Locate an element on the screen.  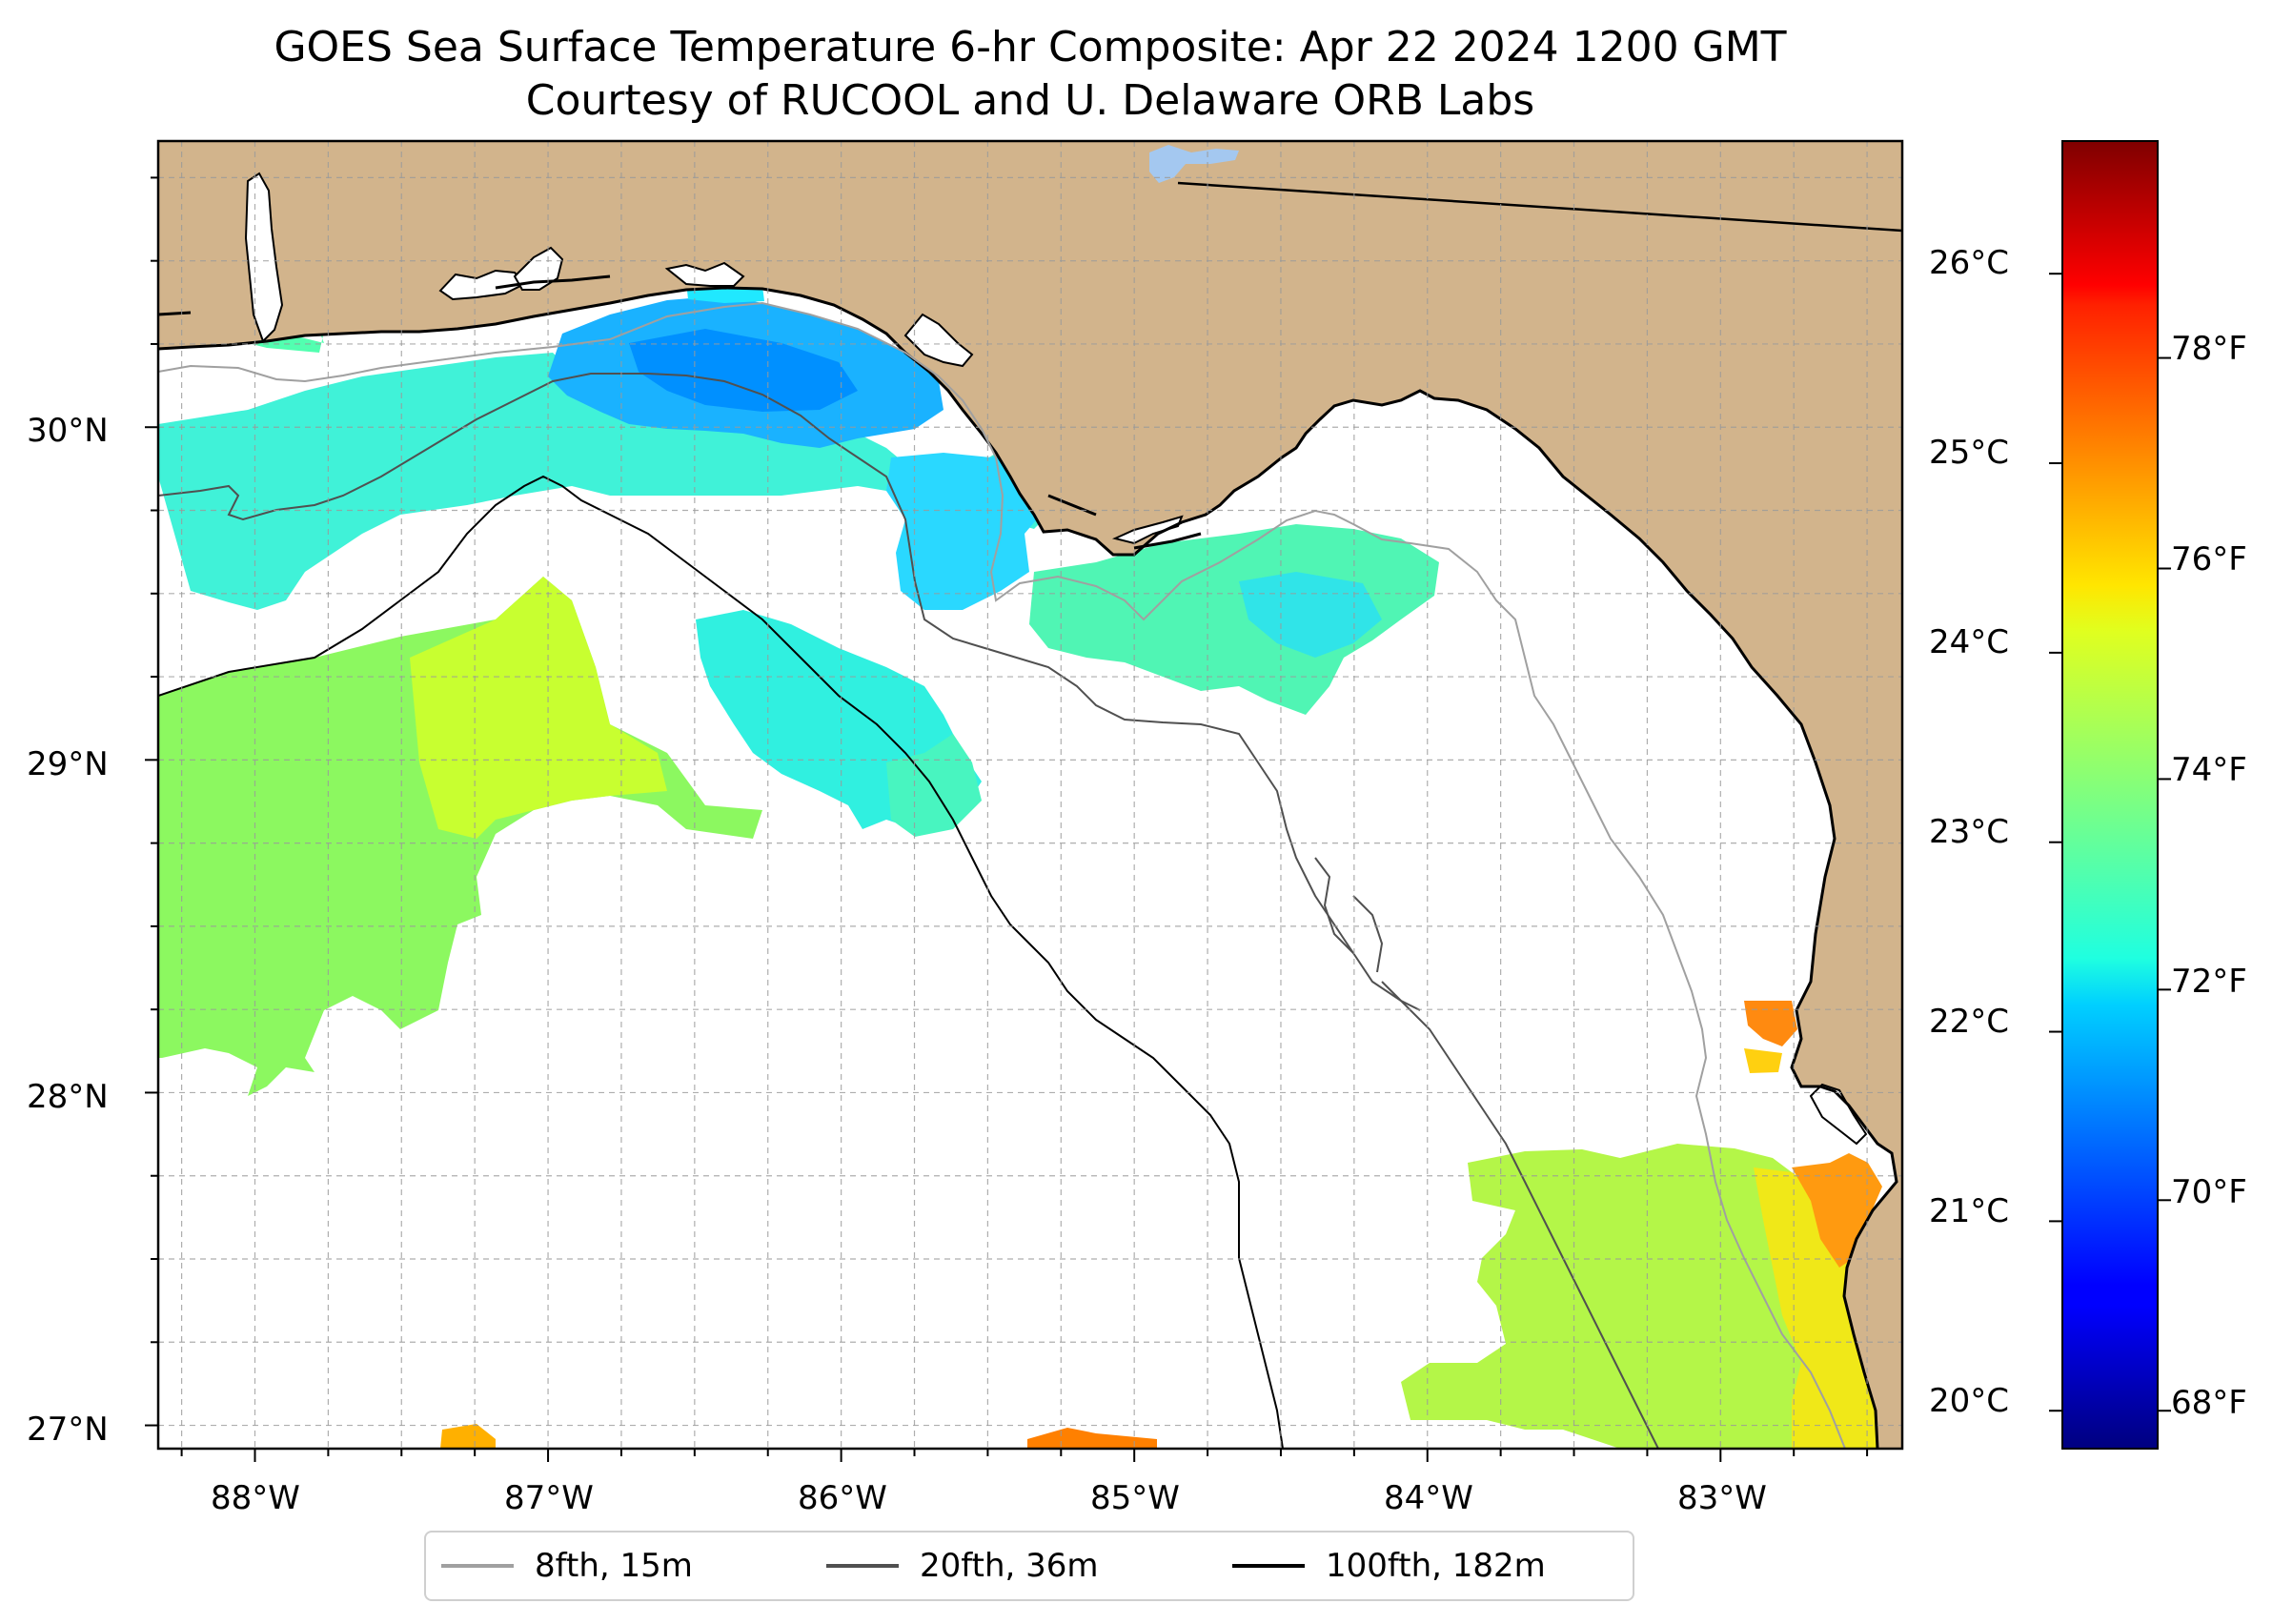
sst-patch-bigbend-green is located at coordinates (1234, 619).